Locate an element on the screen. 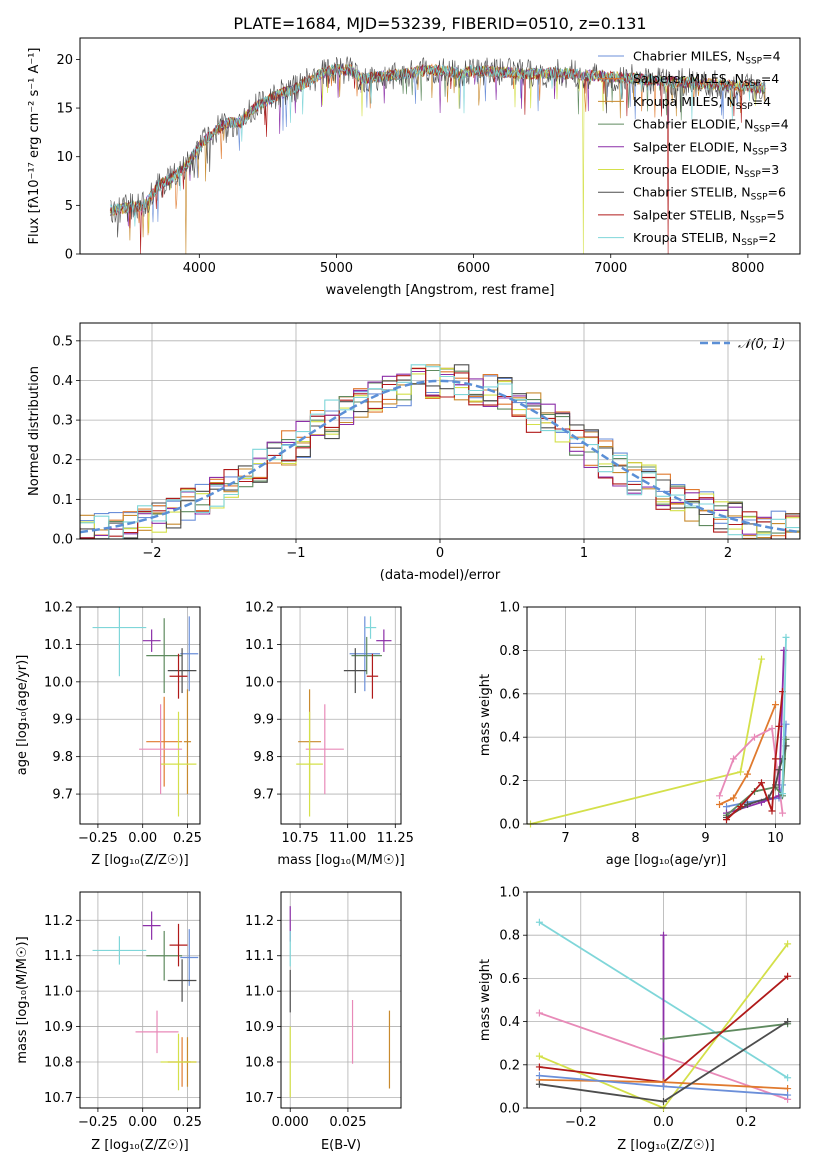  age_vs_mass-ytick-label: 10.2 is located at coordinates (259, 608).